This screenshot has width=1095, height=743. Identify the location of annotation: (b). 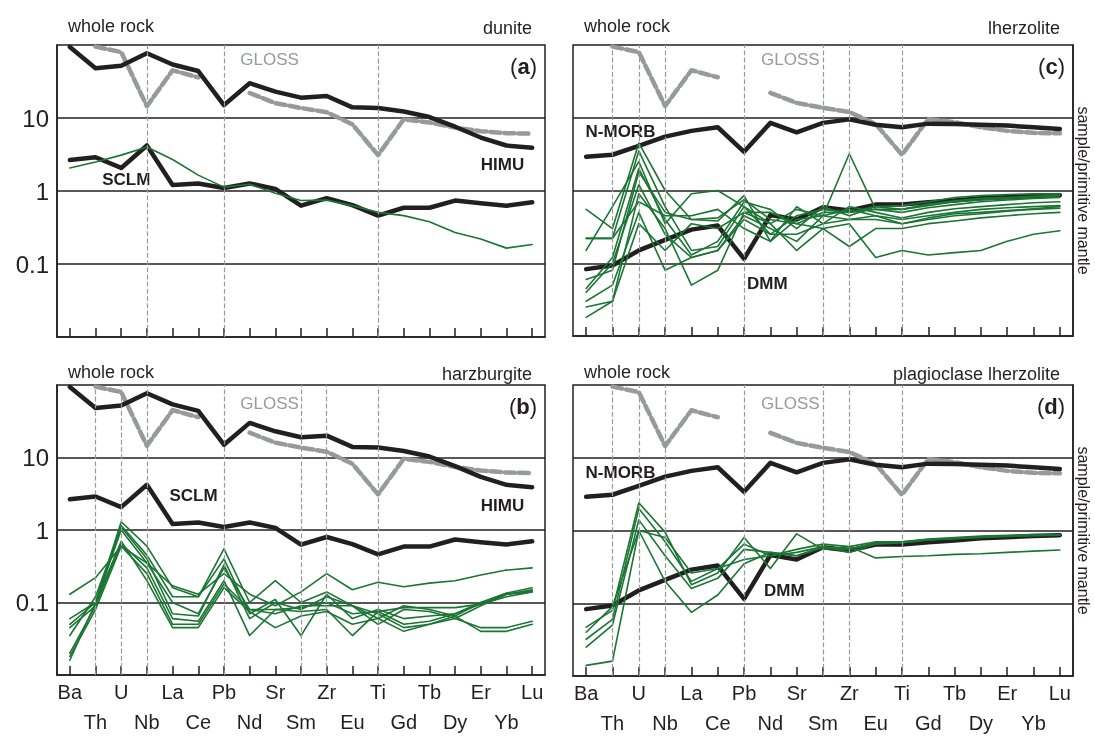
(522, 406).